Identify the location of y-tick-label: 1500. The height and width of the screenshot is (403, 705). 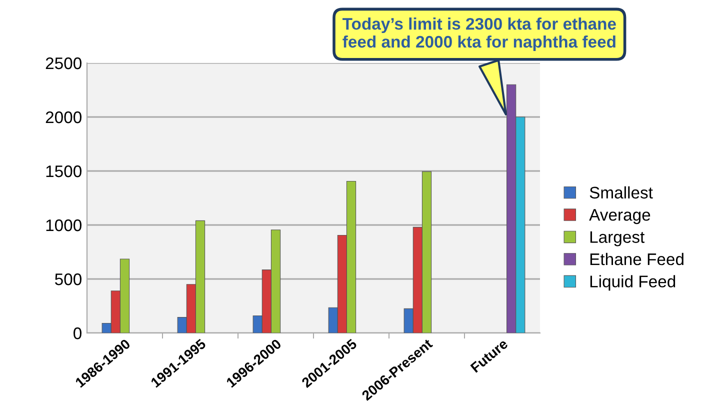
(64, 171).